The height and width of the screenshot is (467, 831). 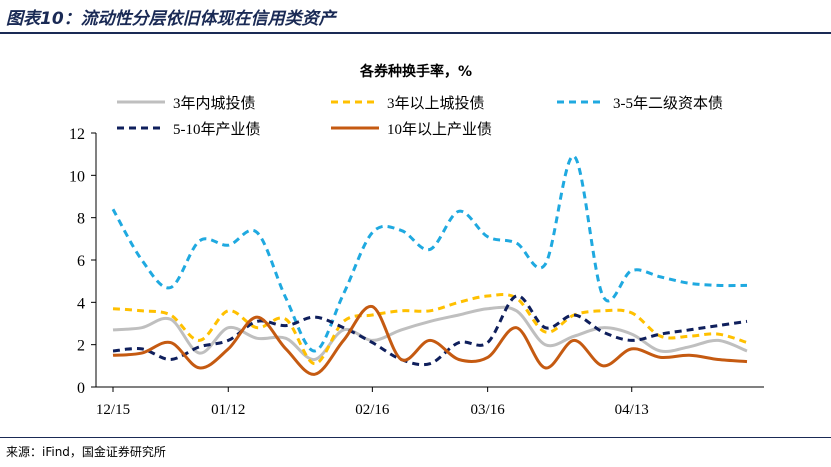 What do you see at coordinates (171, 19) in the screenshot?
I see `figure-title: 图表10：流动性分层依旧体现在信用类资产` at bounding box center [171, 19].